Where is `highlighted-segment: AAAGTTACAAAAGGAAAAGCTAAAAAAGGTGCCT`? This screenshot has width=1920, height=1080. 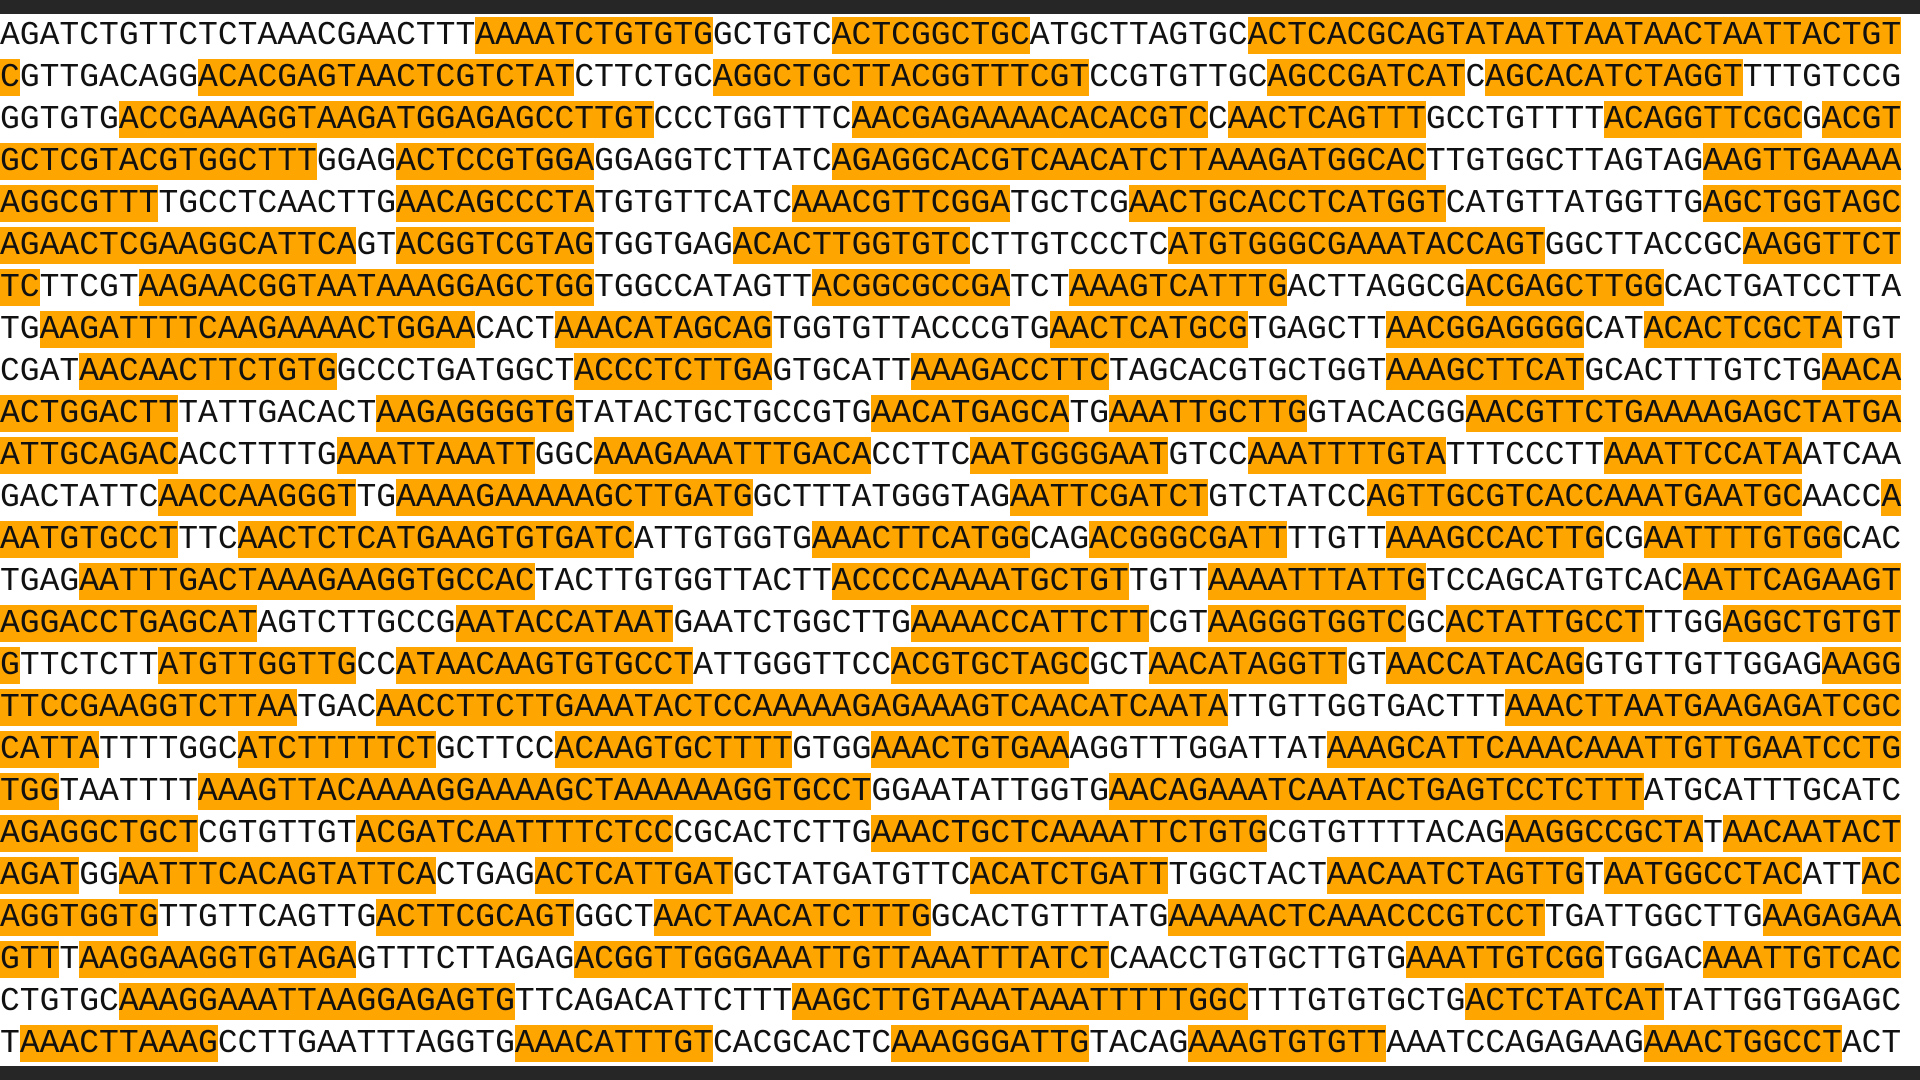 highlighted-segment: AAAGTTACAAAAGGAAAAGCTAAAAAAGGTGCCT is located at coordinates (535, 791).